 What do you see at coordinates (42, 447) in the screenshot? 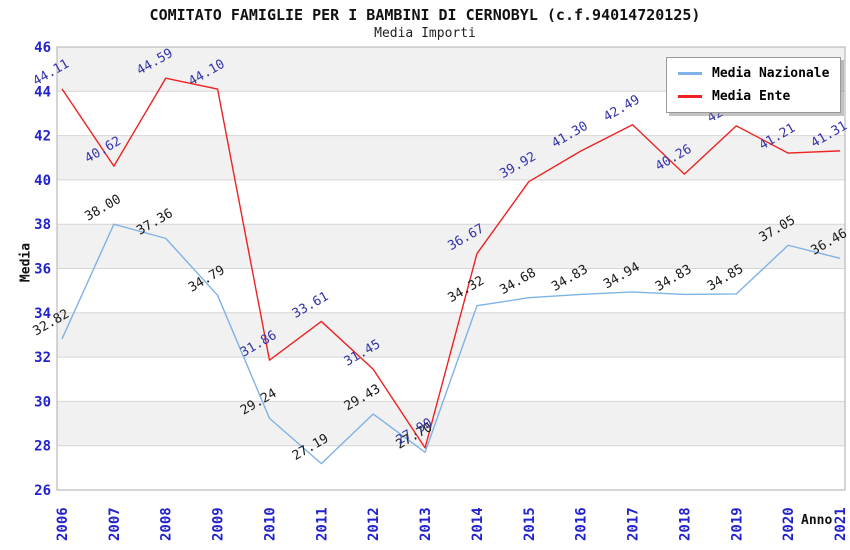
I see `y-tick-label: 28` at bounding box center [42, 447].